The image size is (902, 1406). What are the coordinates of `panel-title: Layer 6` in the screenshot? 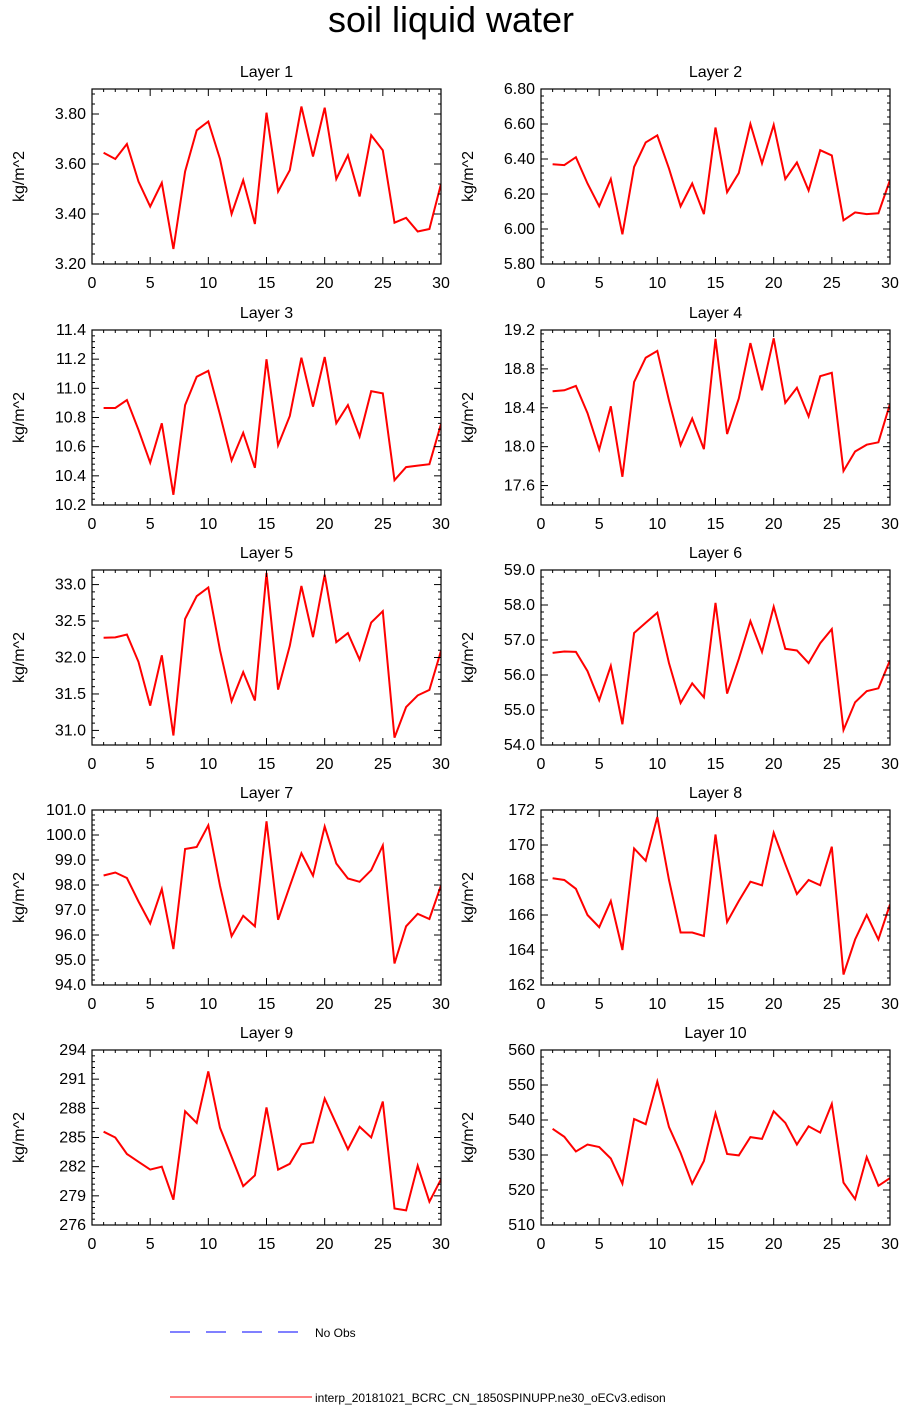 It's located at (715, 553).